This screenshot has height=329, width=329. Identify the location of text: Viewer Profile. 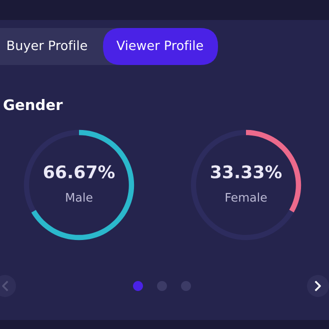
(159, 45).